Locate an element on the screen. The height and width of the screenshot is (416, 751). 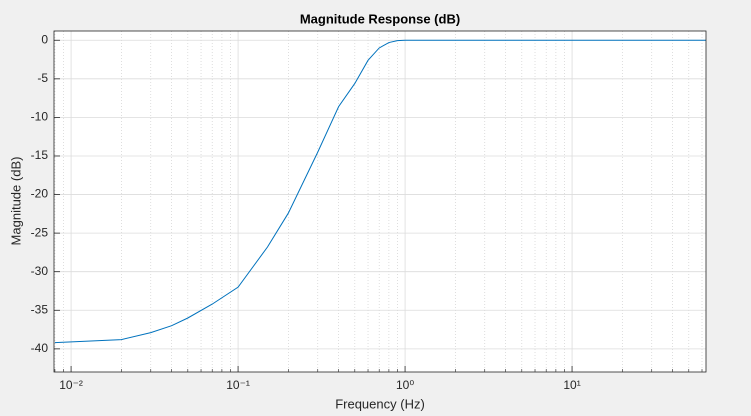
x-tick-label: 10¹ is located at coordinates (571, 385).